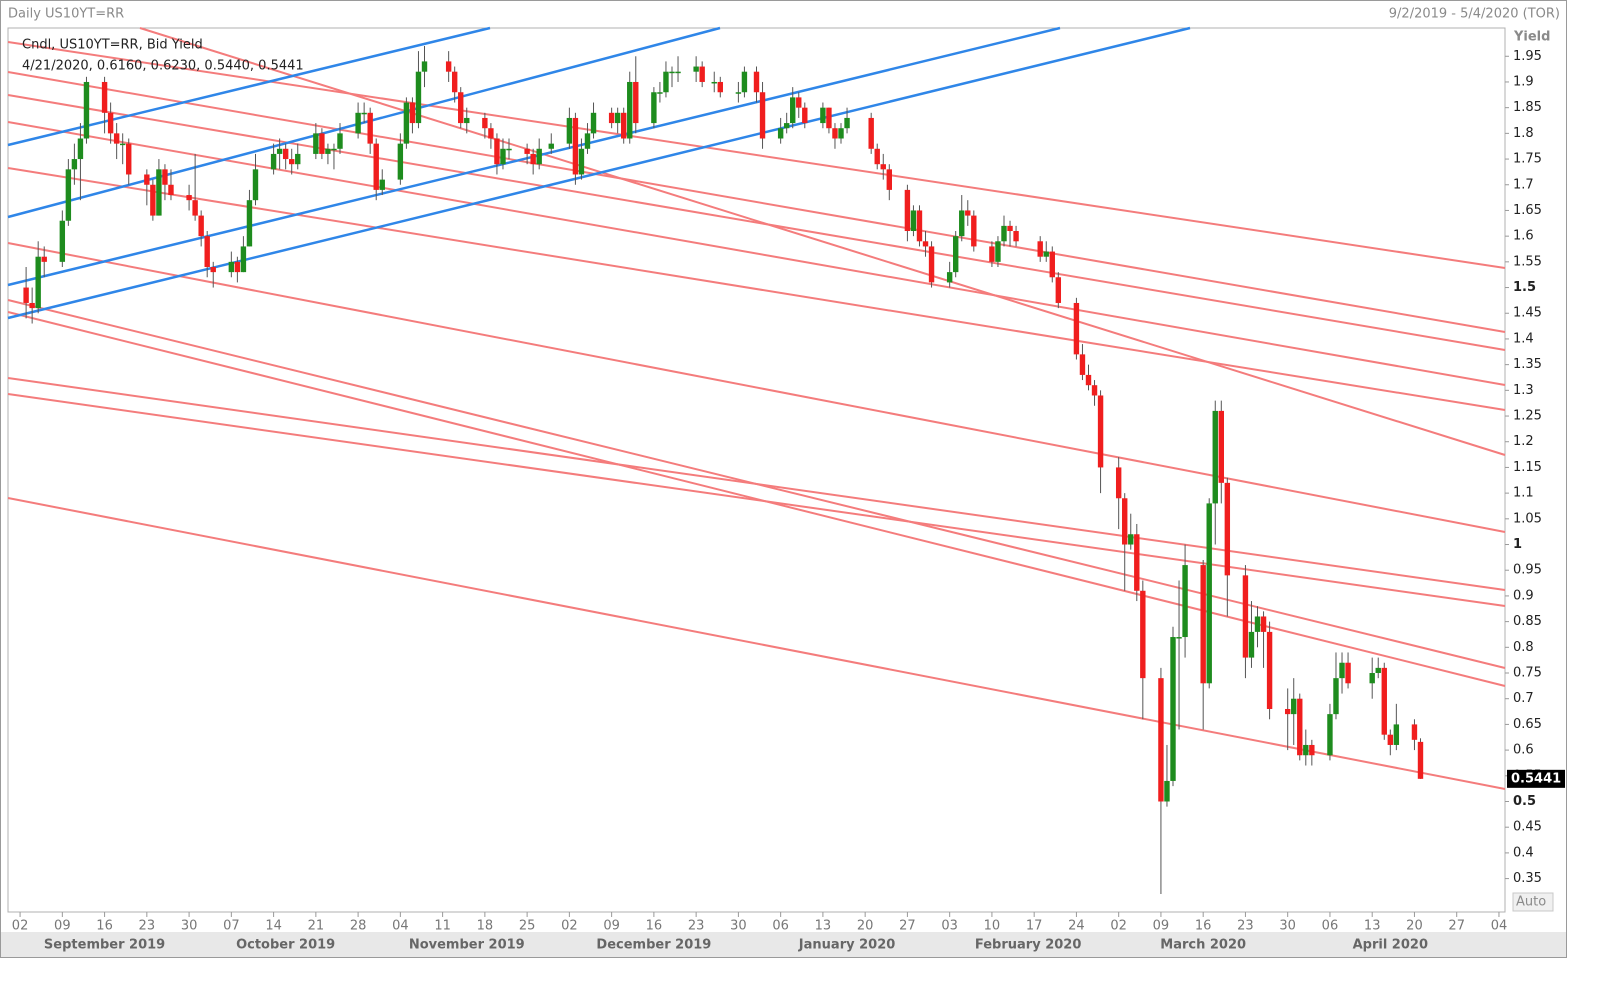 The height and width of the screenshot is (982, 1600). Describe the element at coordinates (1527, 313) in the screenshot. I see `y-tick-label: 1.45` at that location.